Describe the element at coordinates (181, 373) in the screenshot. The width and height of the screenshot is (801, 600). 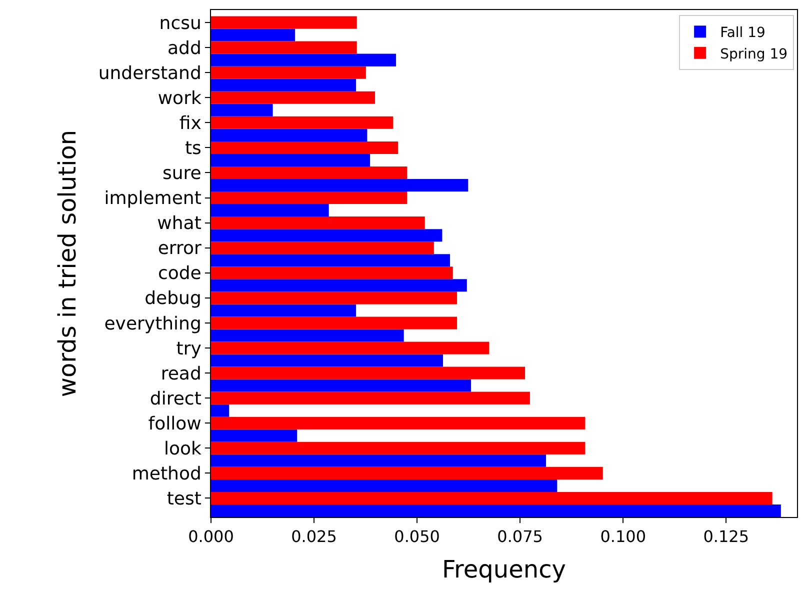
I see `y-tick-label: read` at that location.